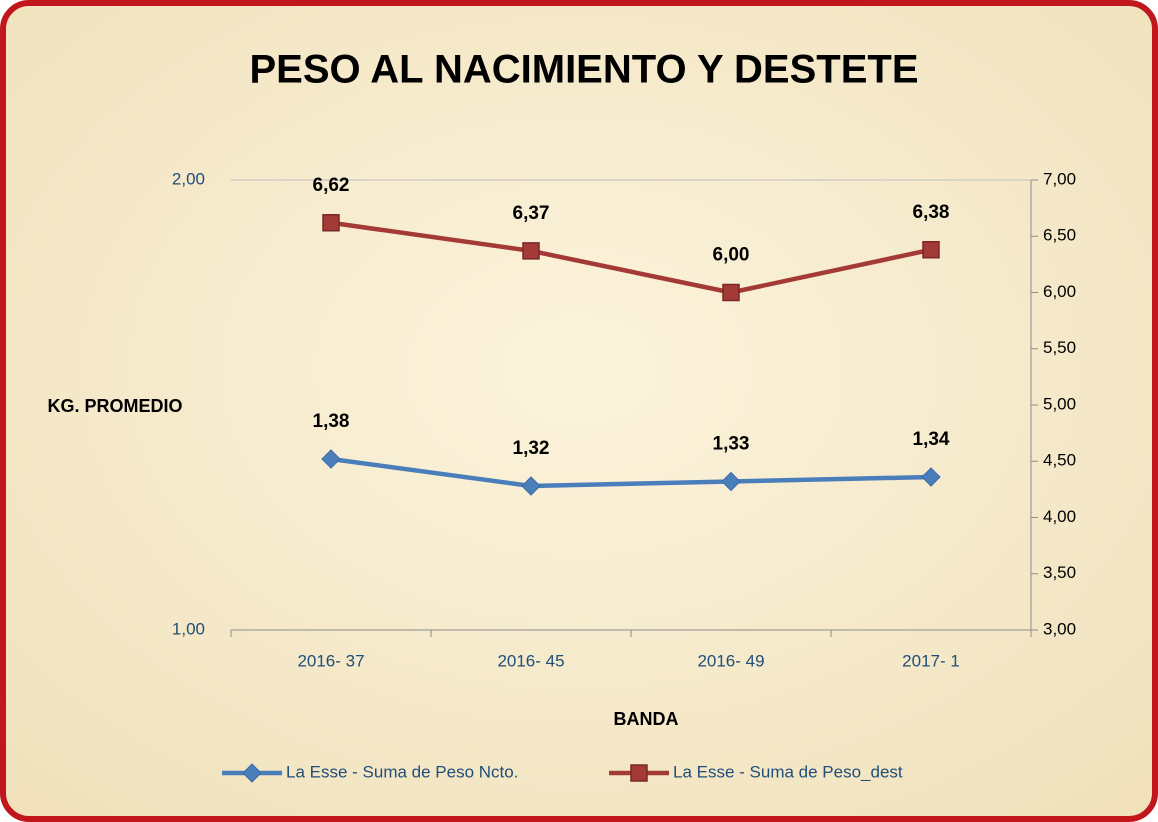  I want to click on x-tick-label: 2016- 49, so click(730, 660).